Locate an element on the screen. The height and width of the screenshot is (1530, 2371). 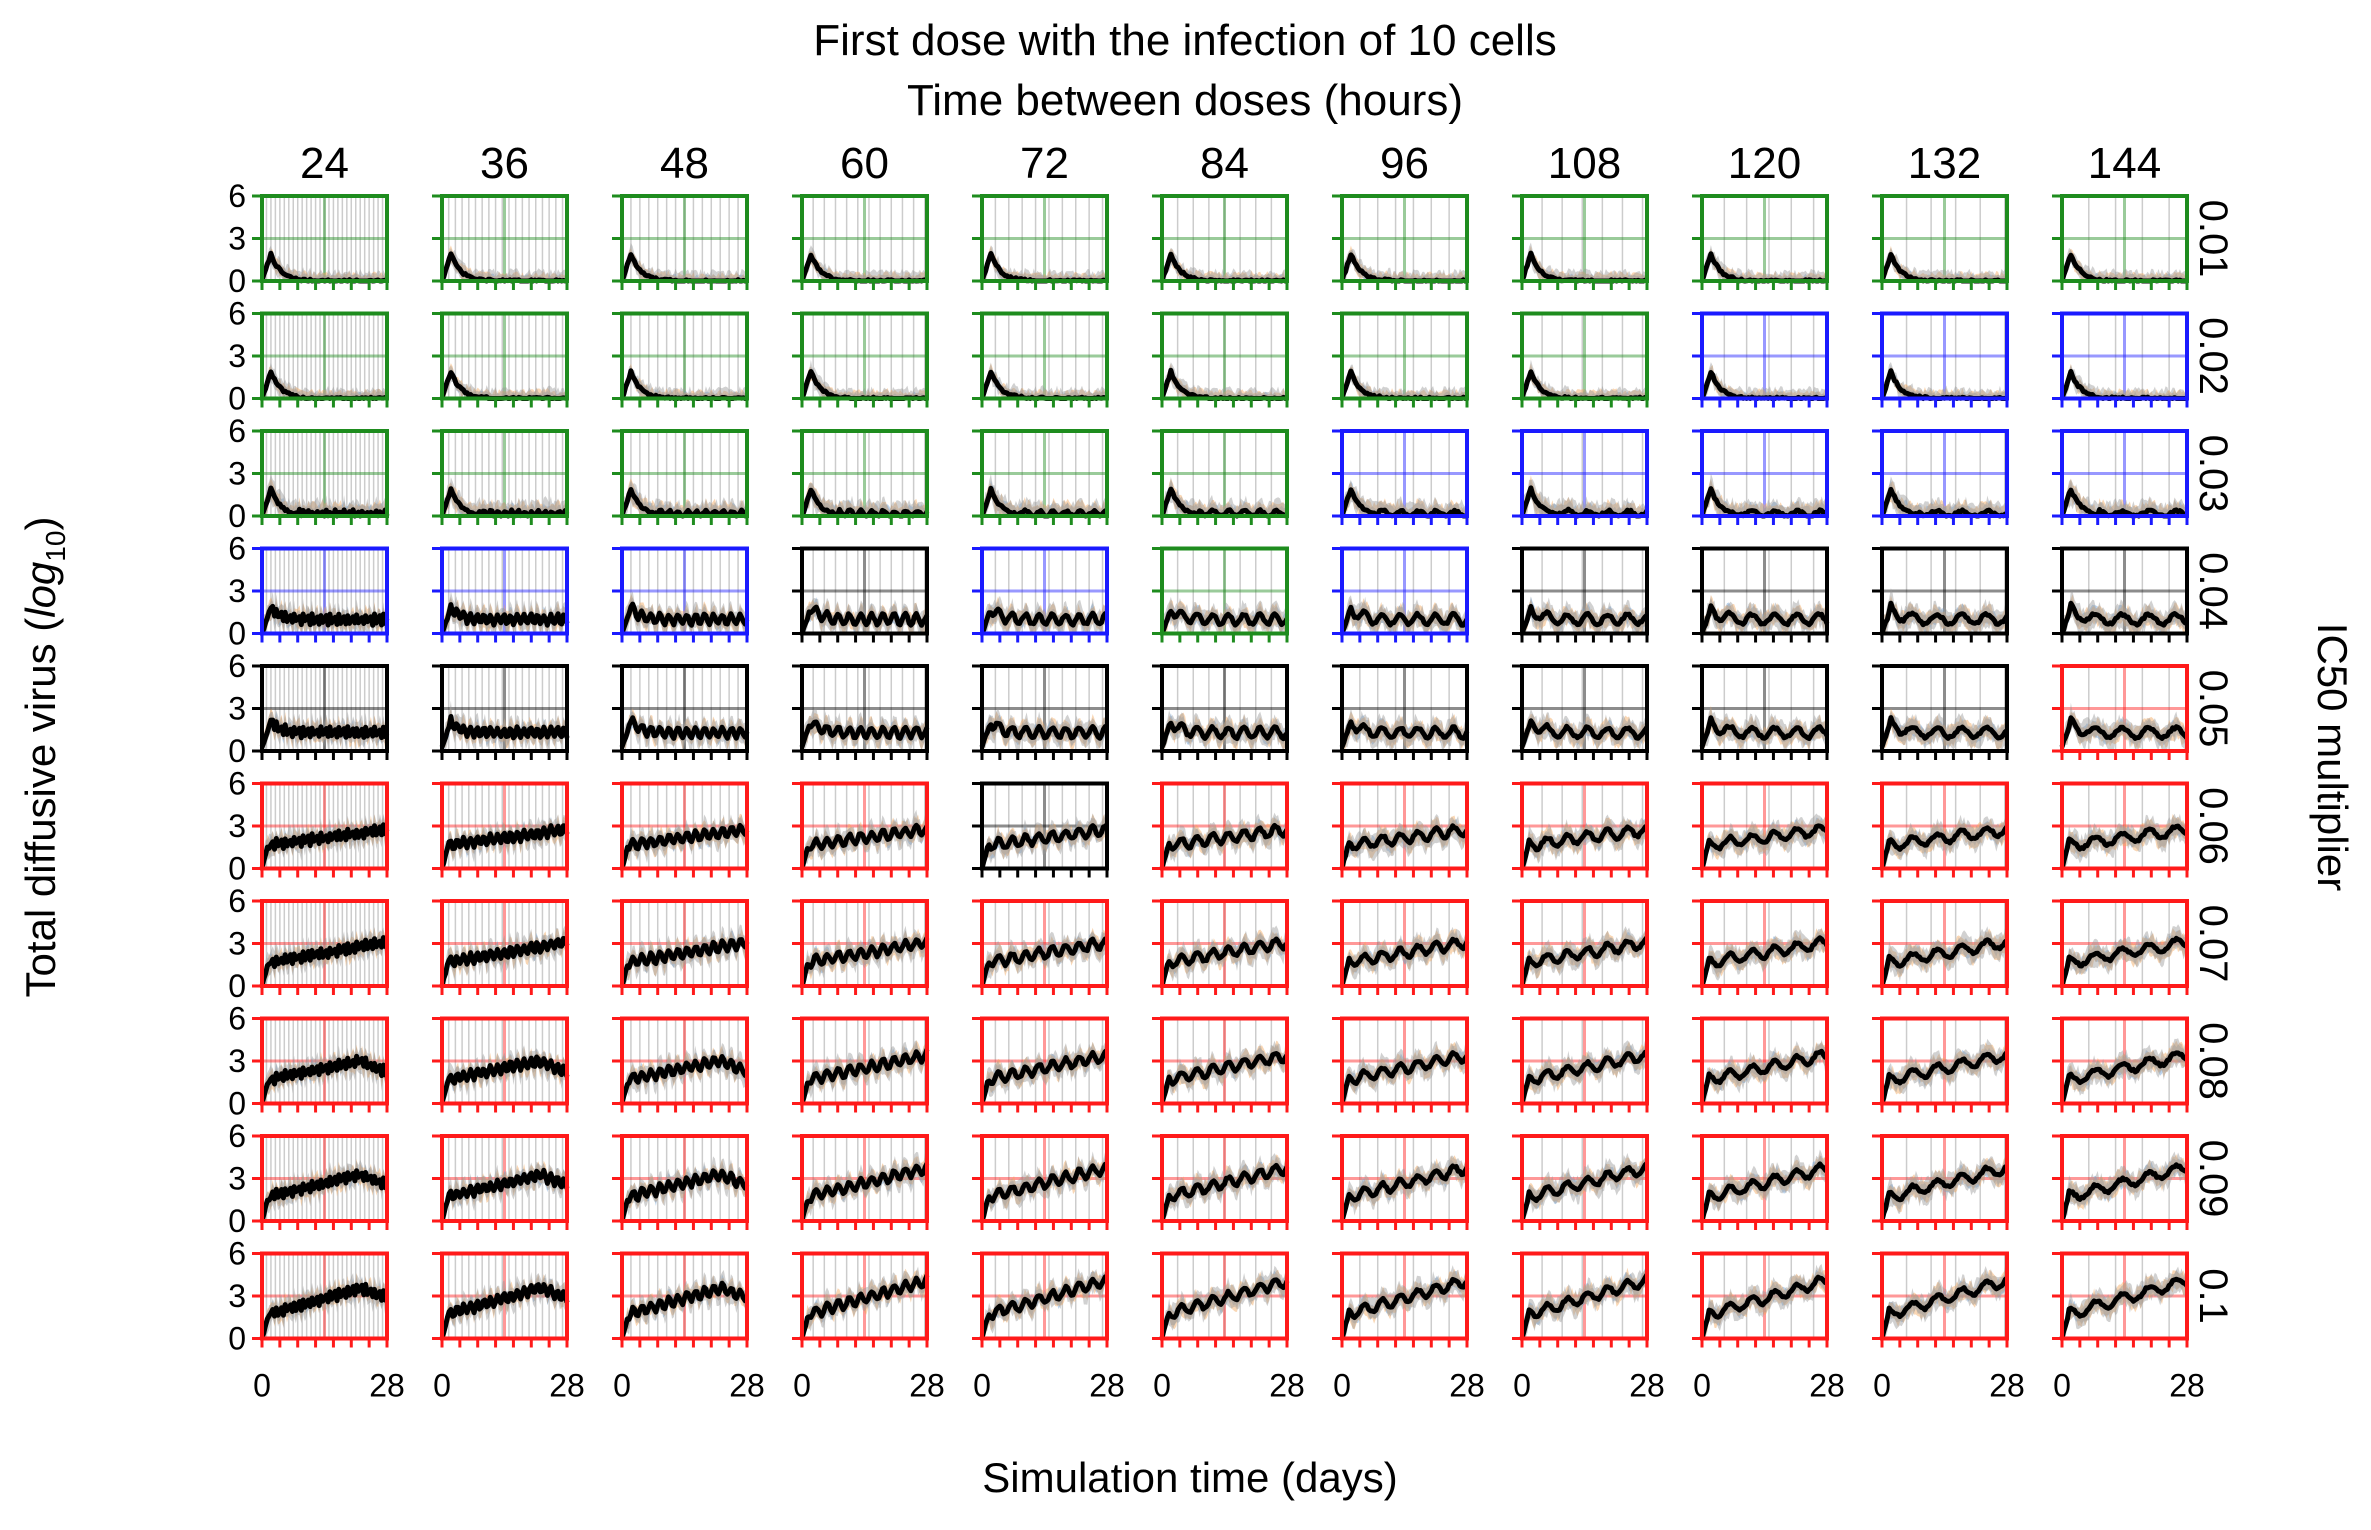
panel-0.03-96 is located at coordinates (1400, 477).